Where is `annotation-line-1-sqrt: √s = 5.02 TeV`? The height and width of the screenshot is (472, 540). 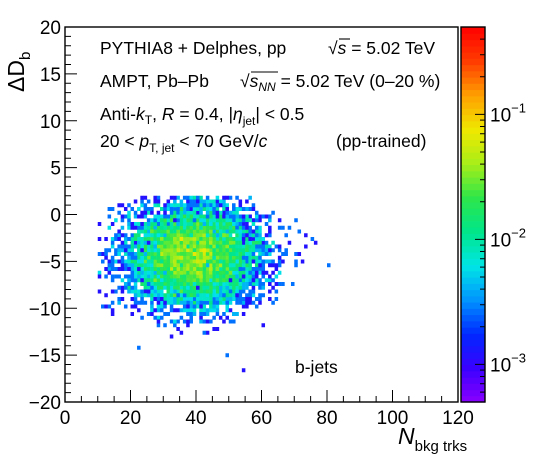
annotation-line-1-sqrt: √s = 5.02 TeV is located at coordinates (381, 48).